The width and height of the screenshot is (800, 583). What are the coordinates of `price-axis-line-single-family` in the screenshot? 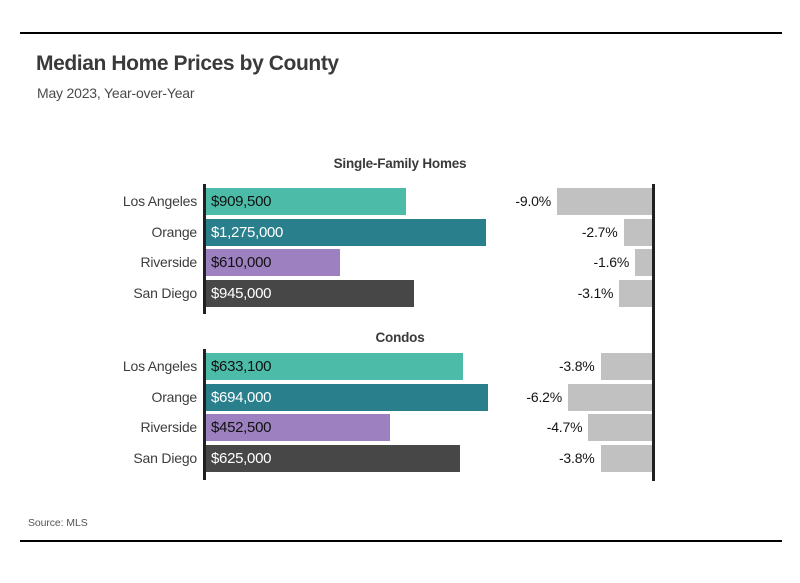 It's located at (204, 249).